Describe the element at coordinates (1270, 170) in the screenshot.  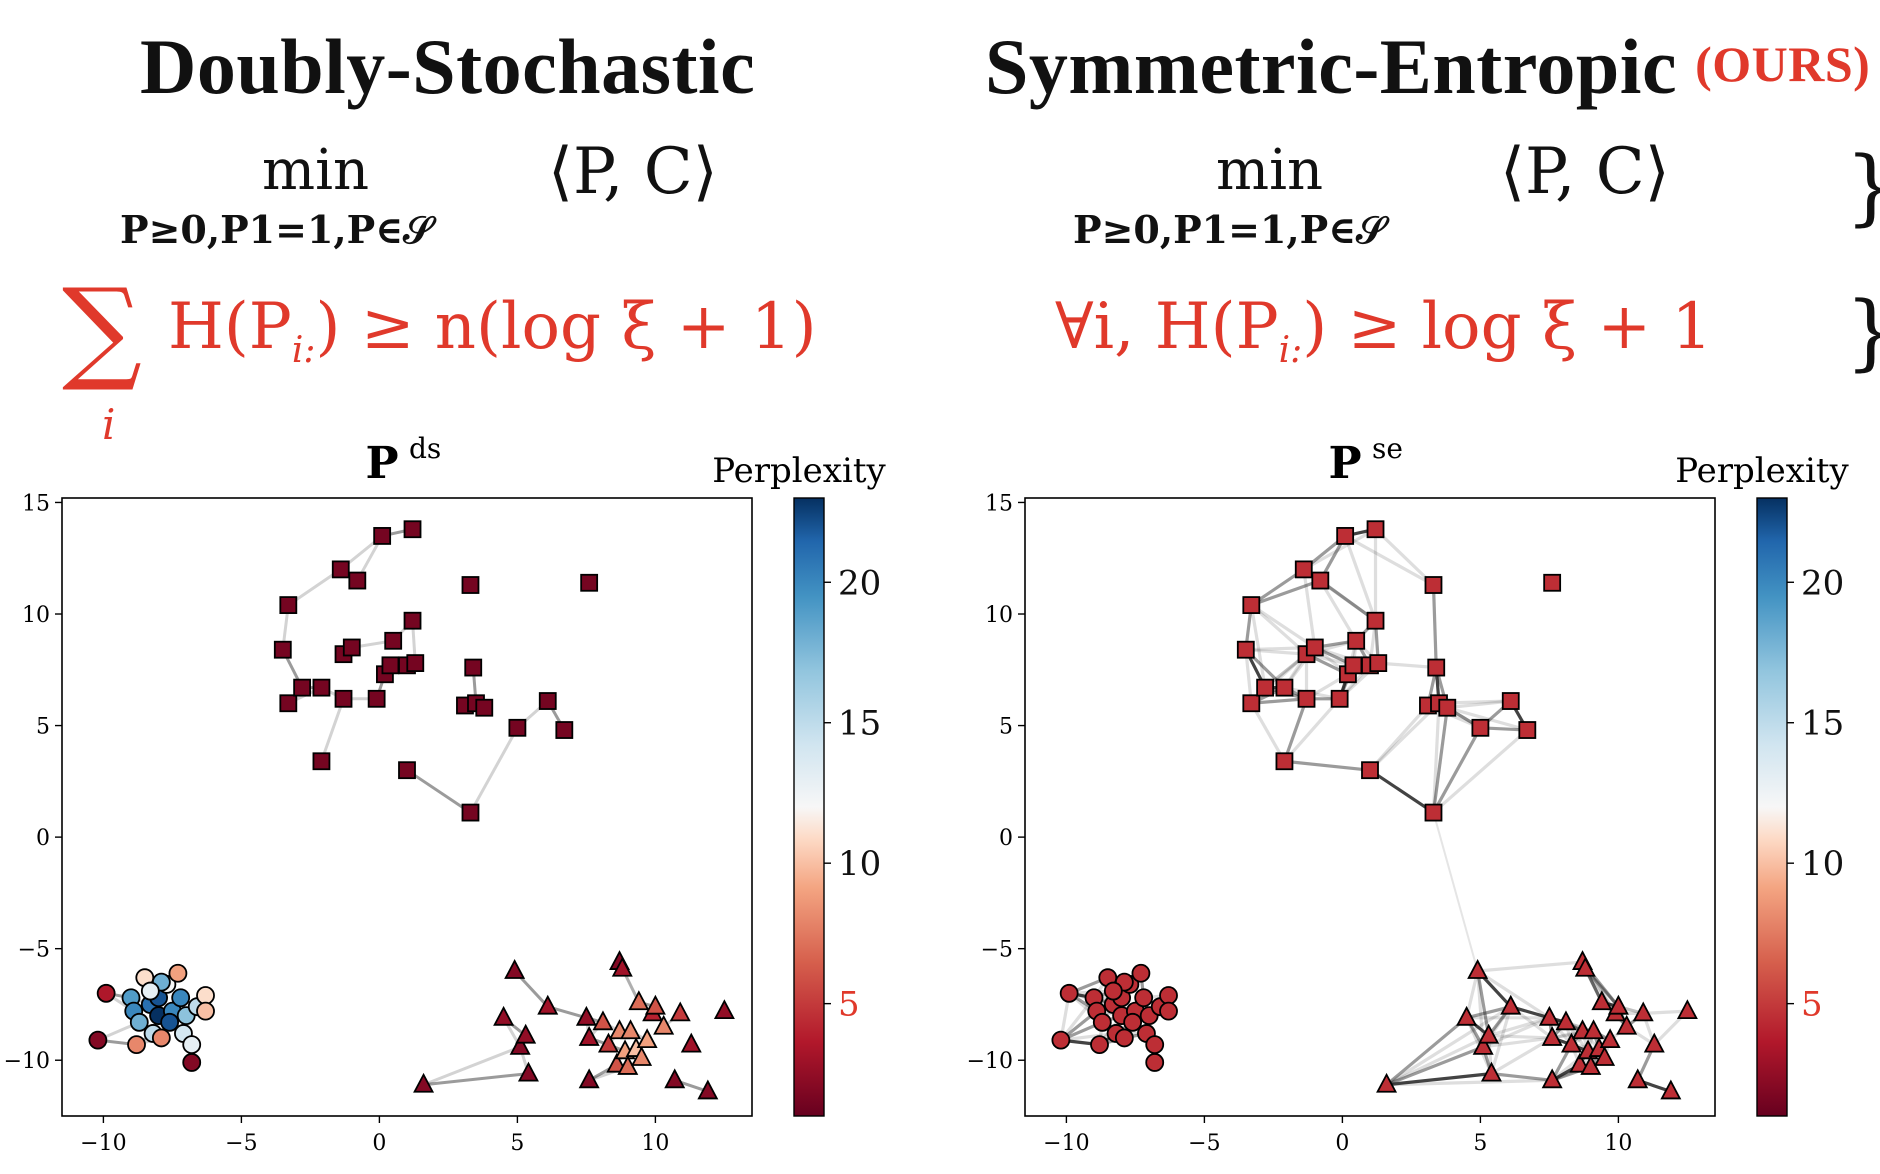
I see `right-min-word: min` at that location.